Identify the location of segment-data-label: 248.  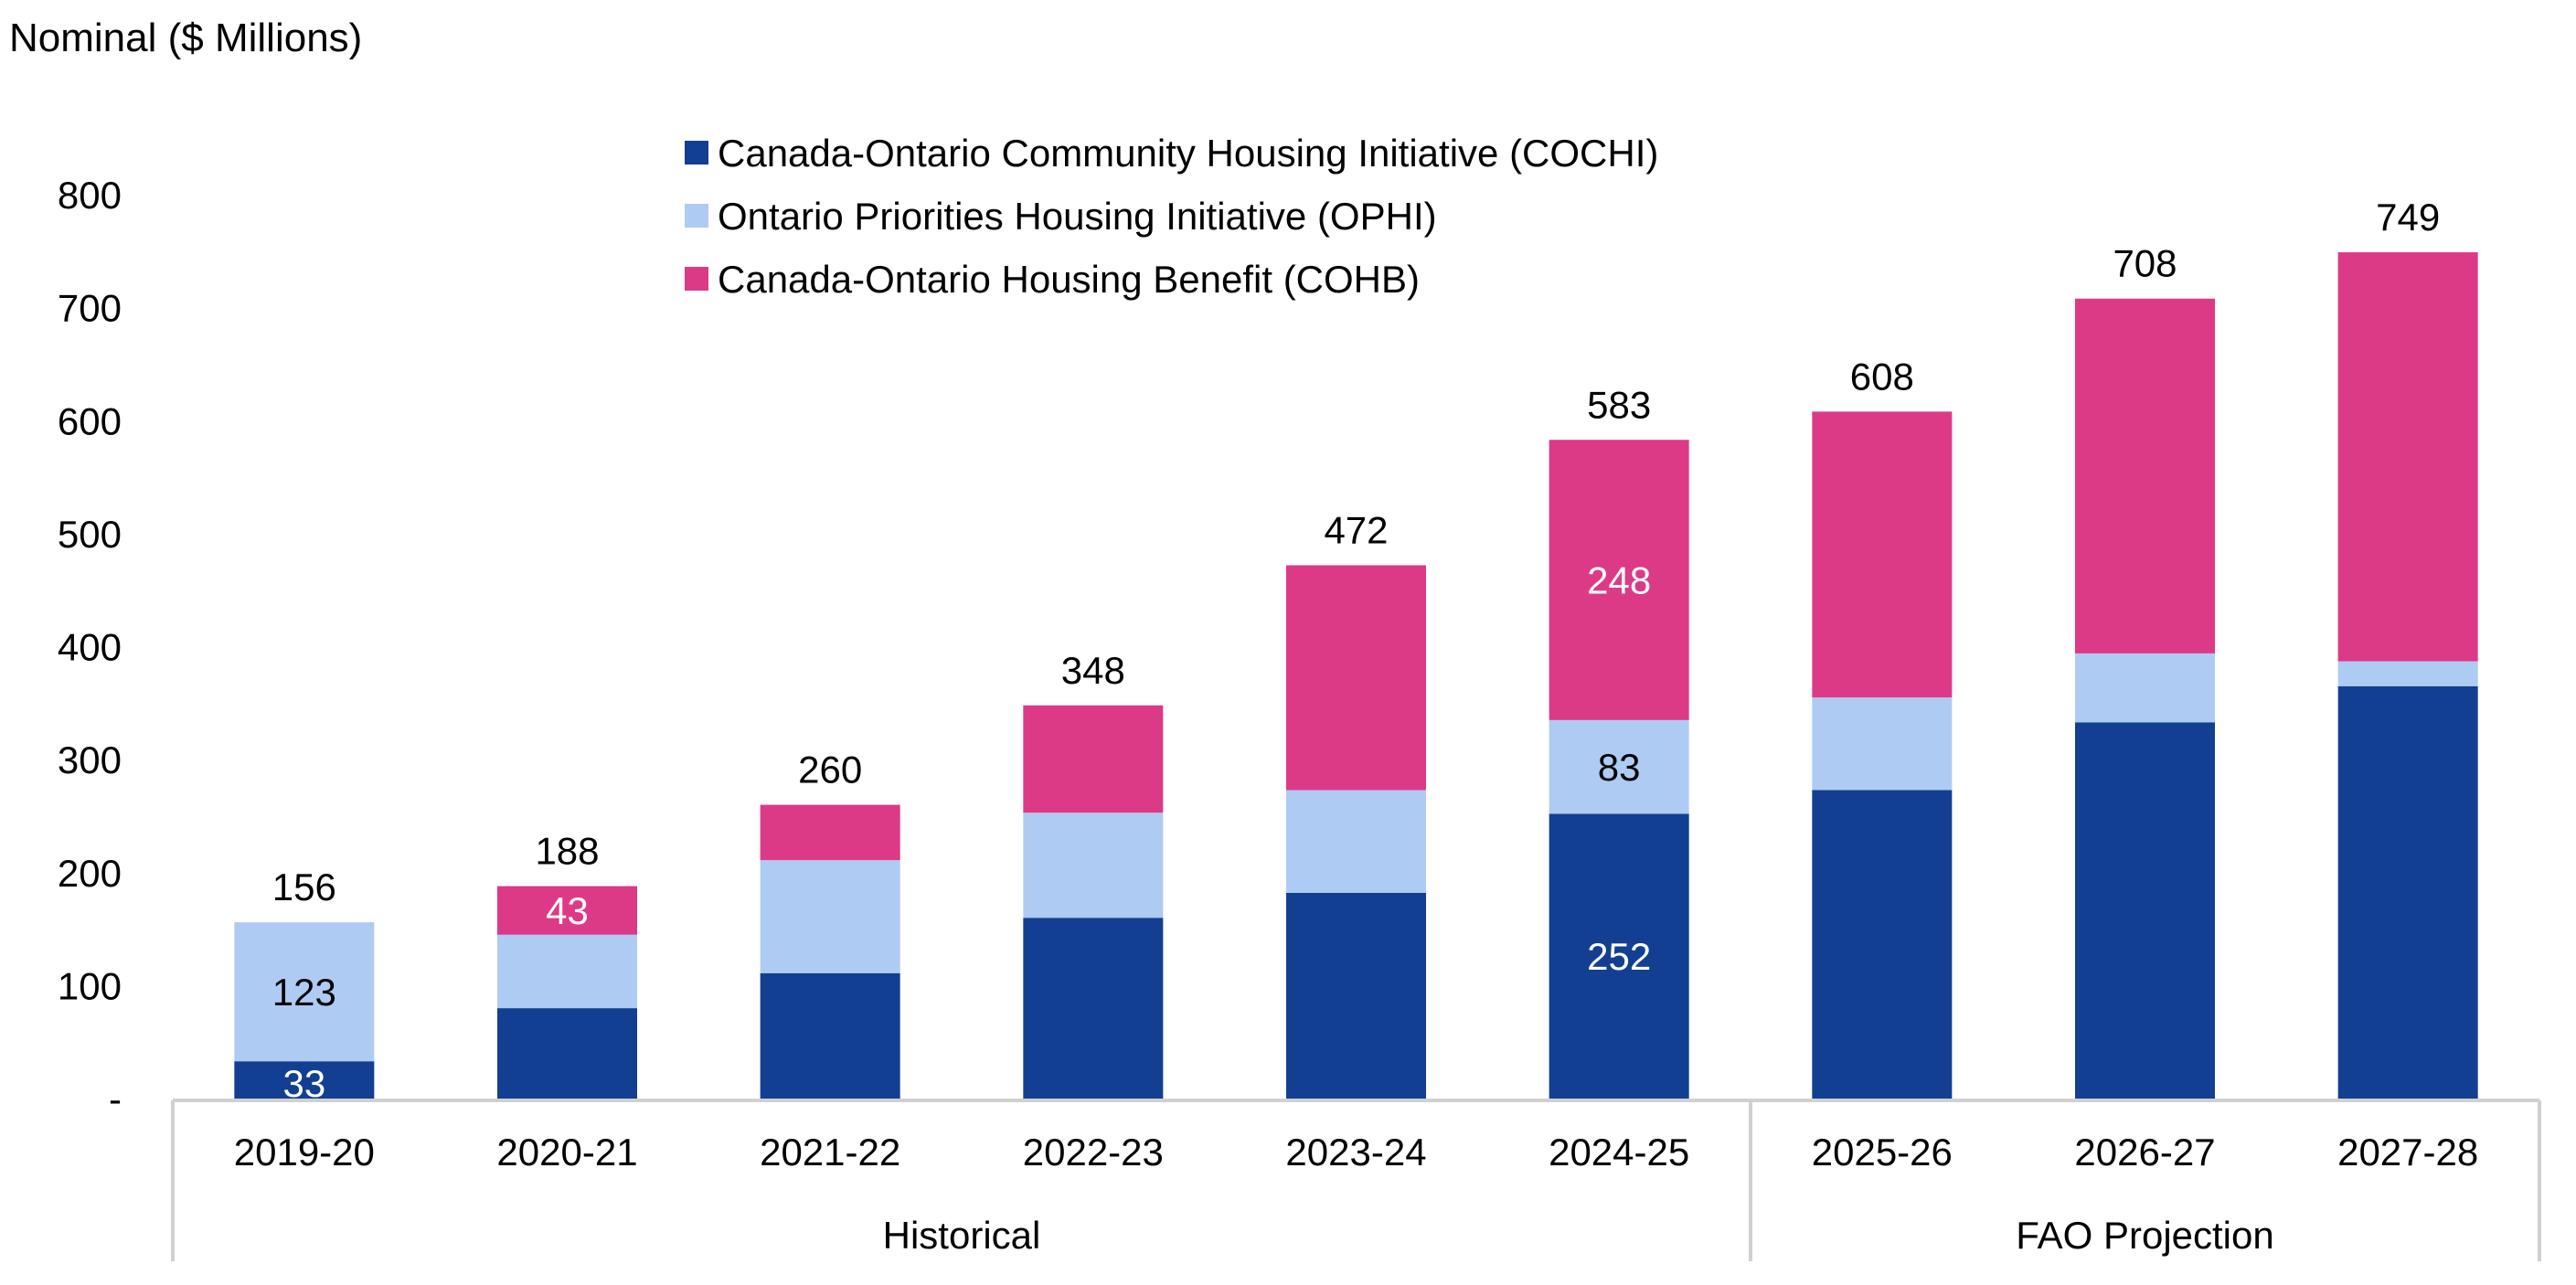
(1619, 580).